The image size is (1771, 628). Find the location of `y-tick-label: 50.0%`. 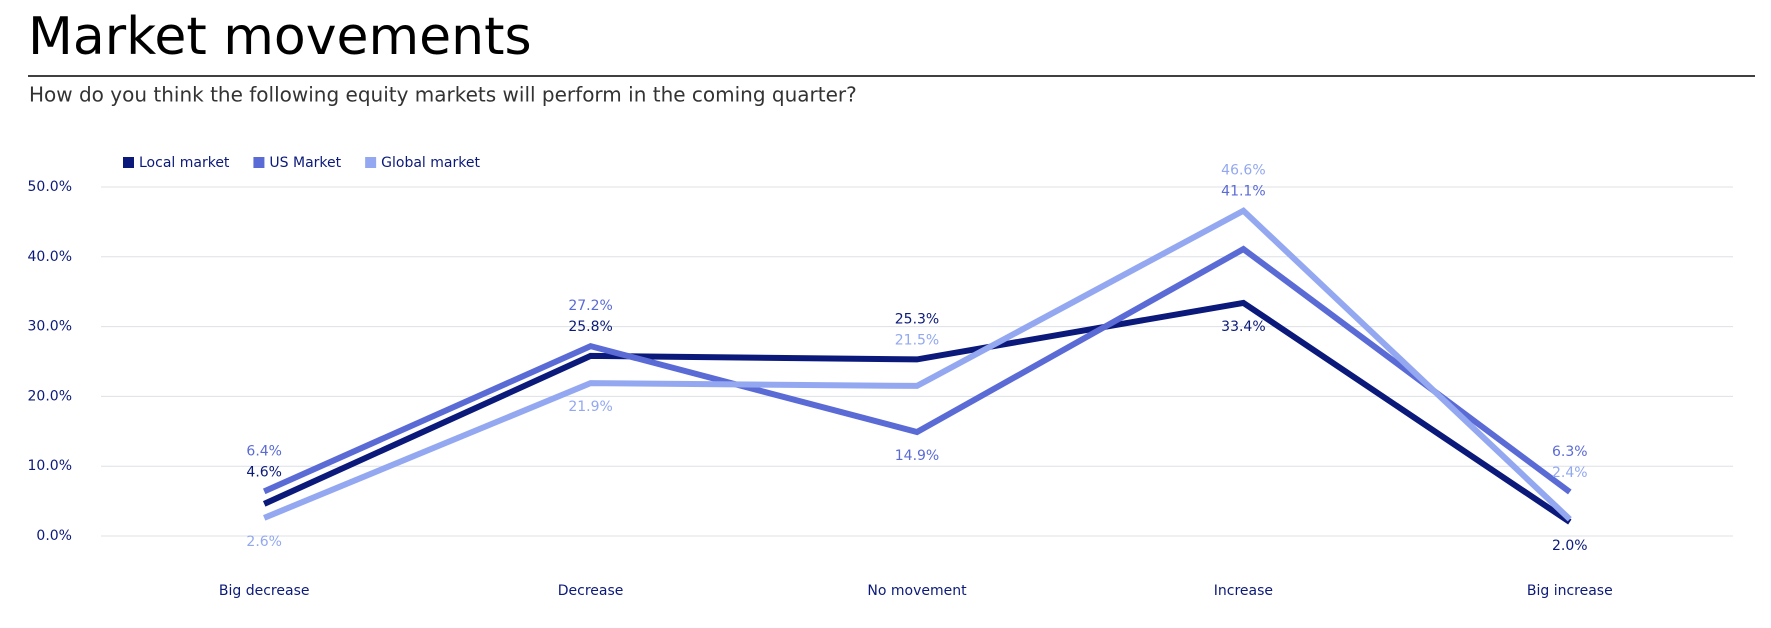

y-tick-label: 50.0% is located at coordinates (50, 187).